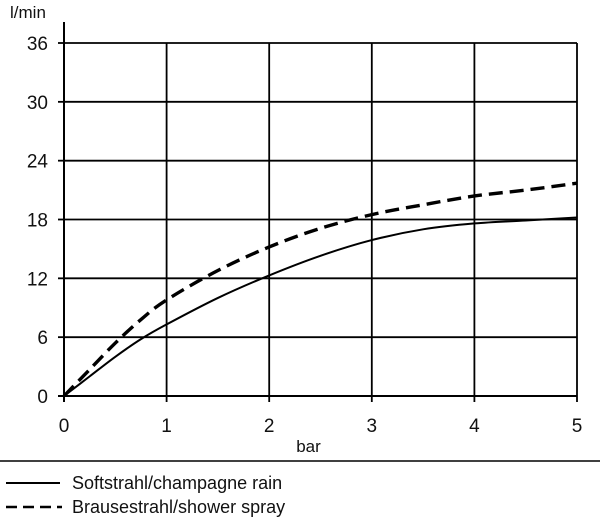 Image resolution: width=600 pixels, height=522 pixels. What do you see at coordinates (42, 397) in the screenshot?
I see `y-tick-label: 0` at bounding box center [42, 397].